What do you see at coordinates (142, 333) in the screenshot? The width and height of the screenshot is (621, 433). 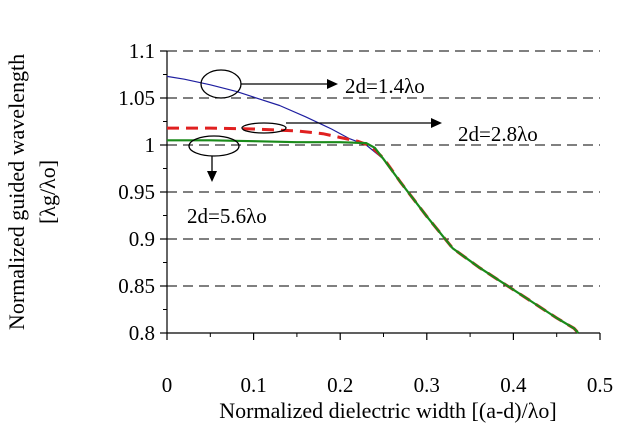 I see `y-tick-label: 0.8` at bounding box center [142, 333].